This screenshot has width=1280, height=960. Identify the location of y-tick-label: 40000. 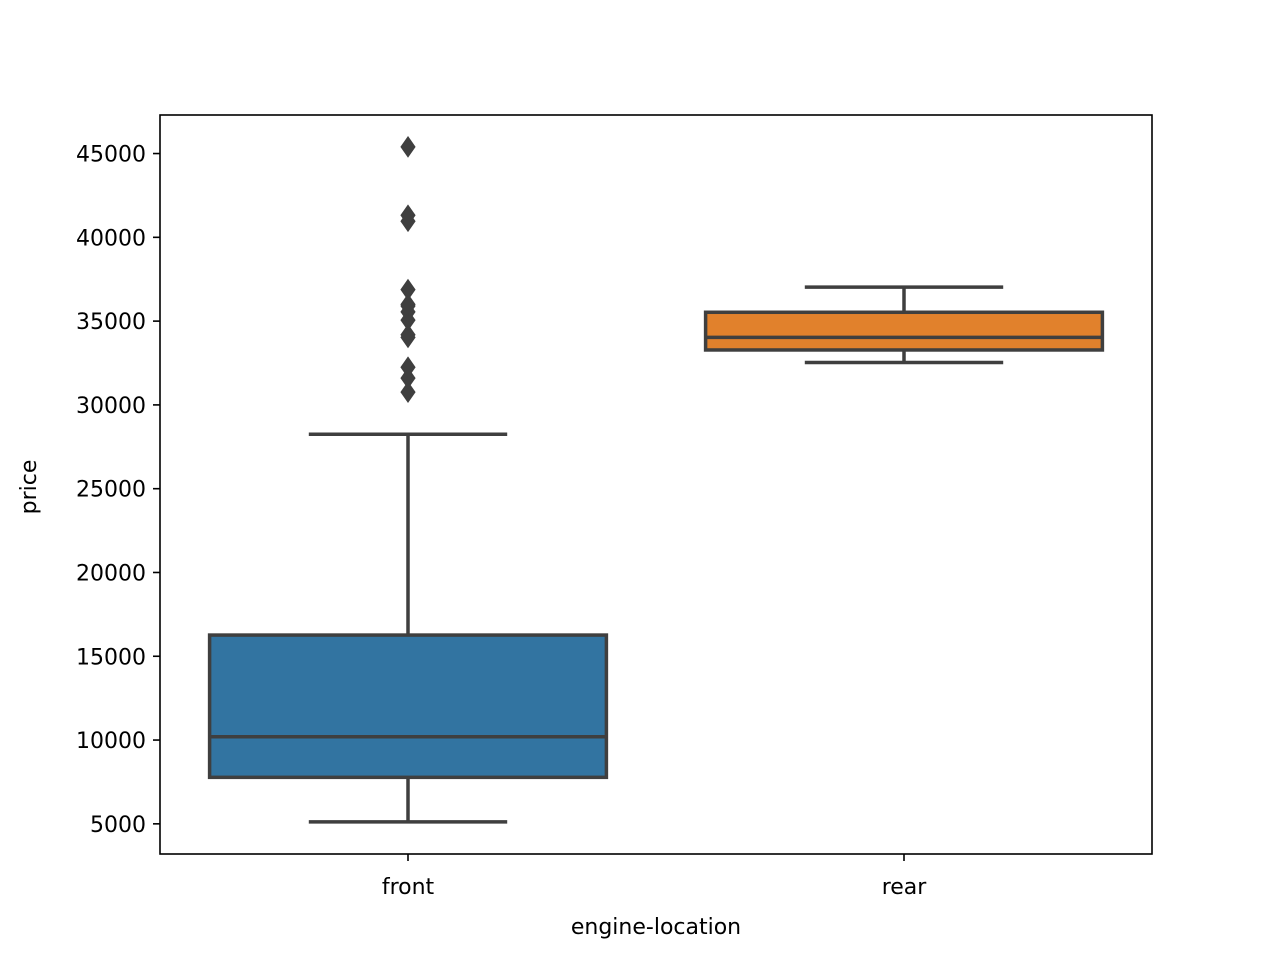
(111, 238).